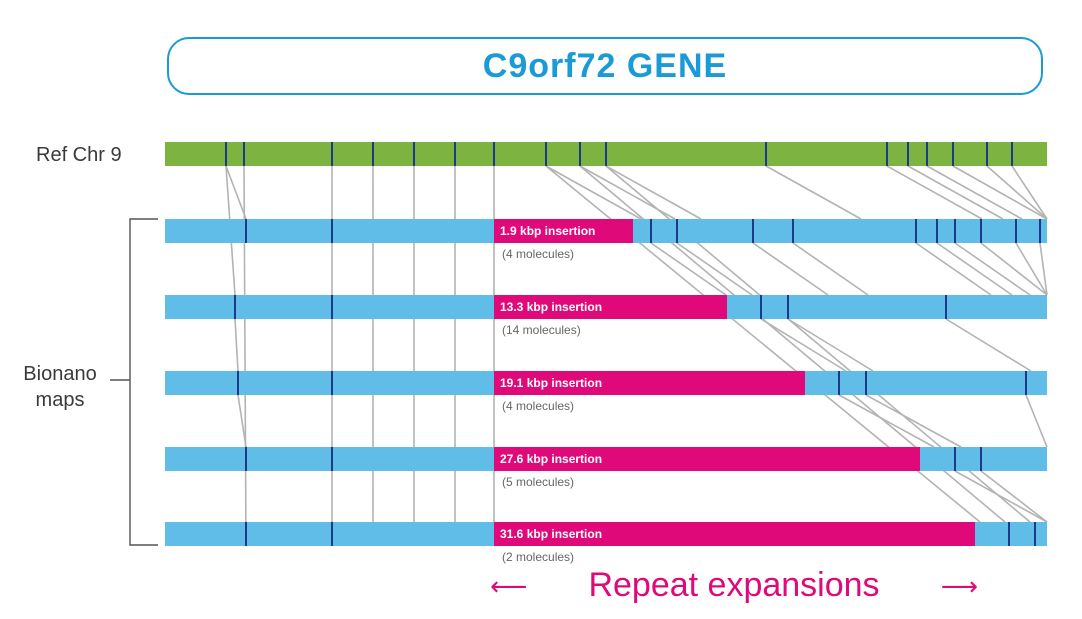 The image size is (1082, 619). What do you see at coordinates (551, 534) in the screenshot?
I see `insertion-label: 31.6 kbp insertion` at bounding box center [551, 534].